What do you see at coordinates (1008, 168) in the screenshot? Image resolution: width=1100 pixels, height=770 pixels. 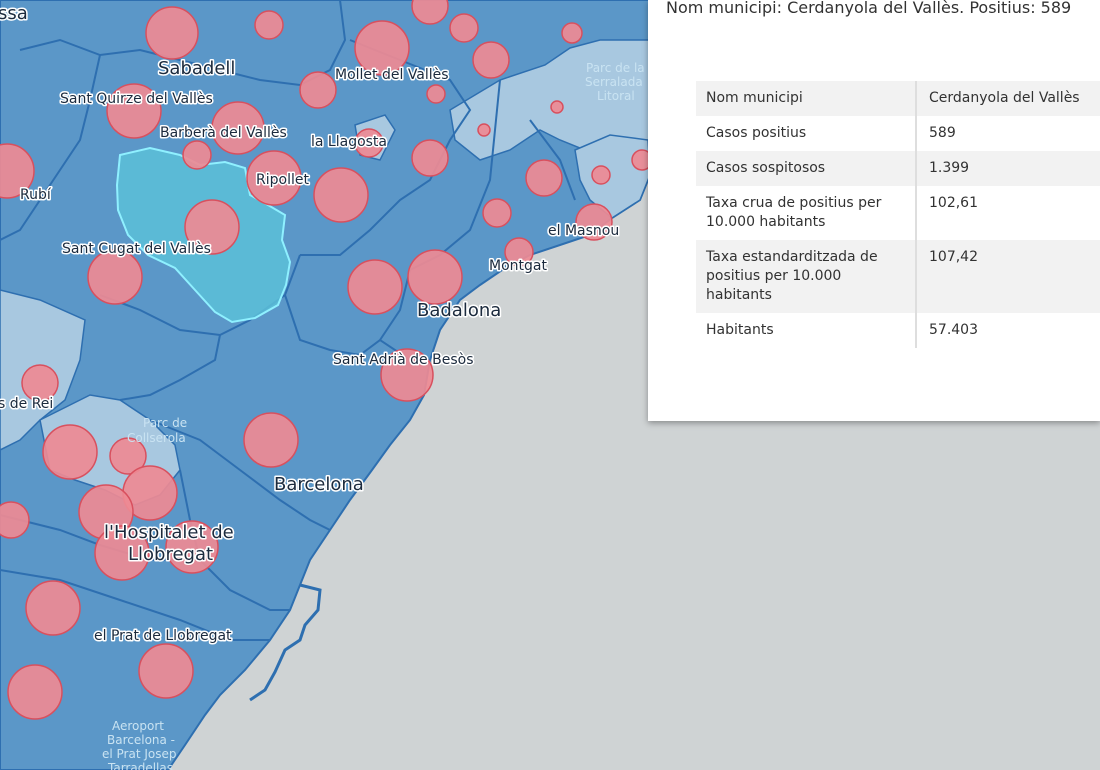 I see `attribute-value: 1.399` at bounding box center [1008, 168].